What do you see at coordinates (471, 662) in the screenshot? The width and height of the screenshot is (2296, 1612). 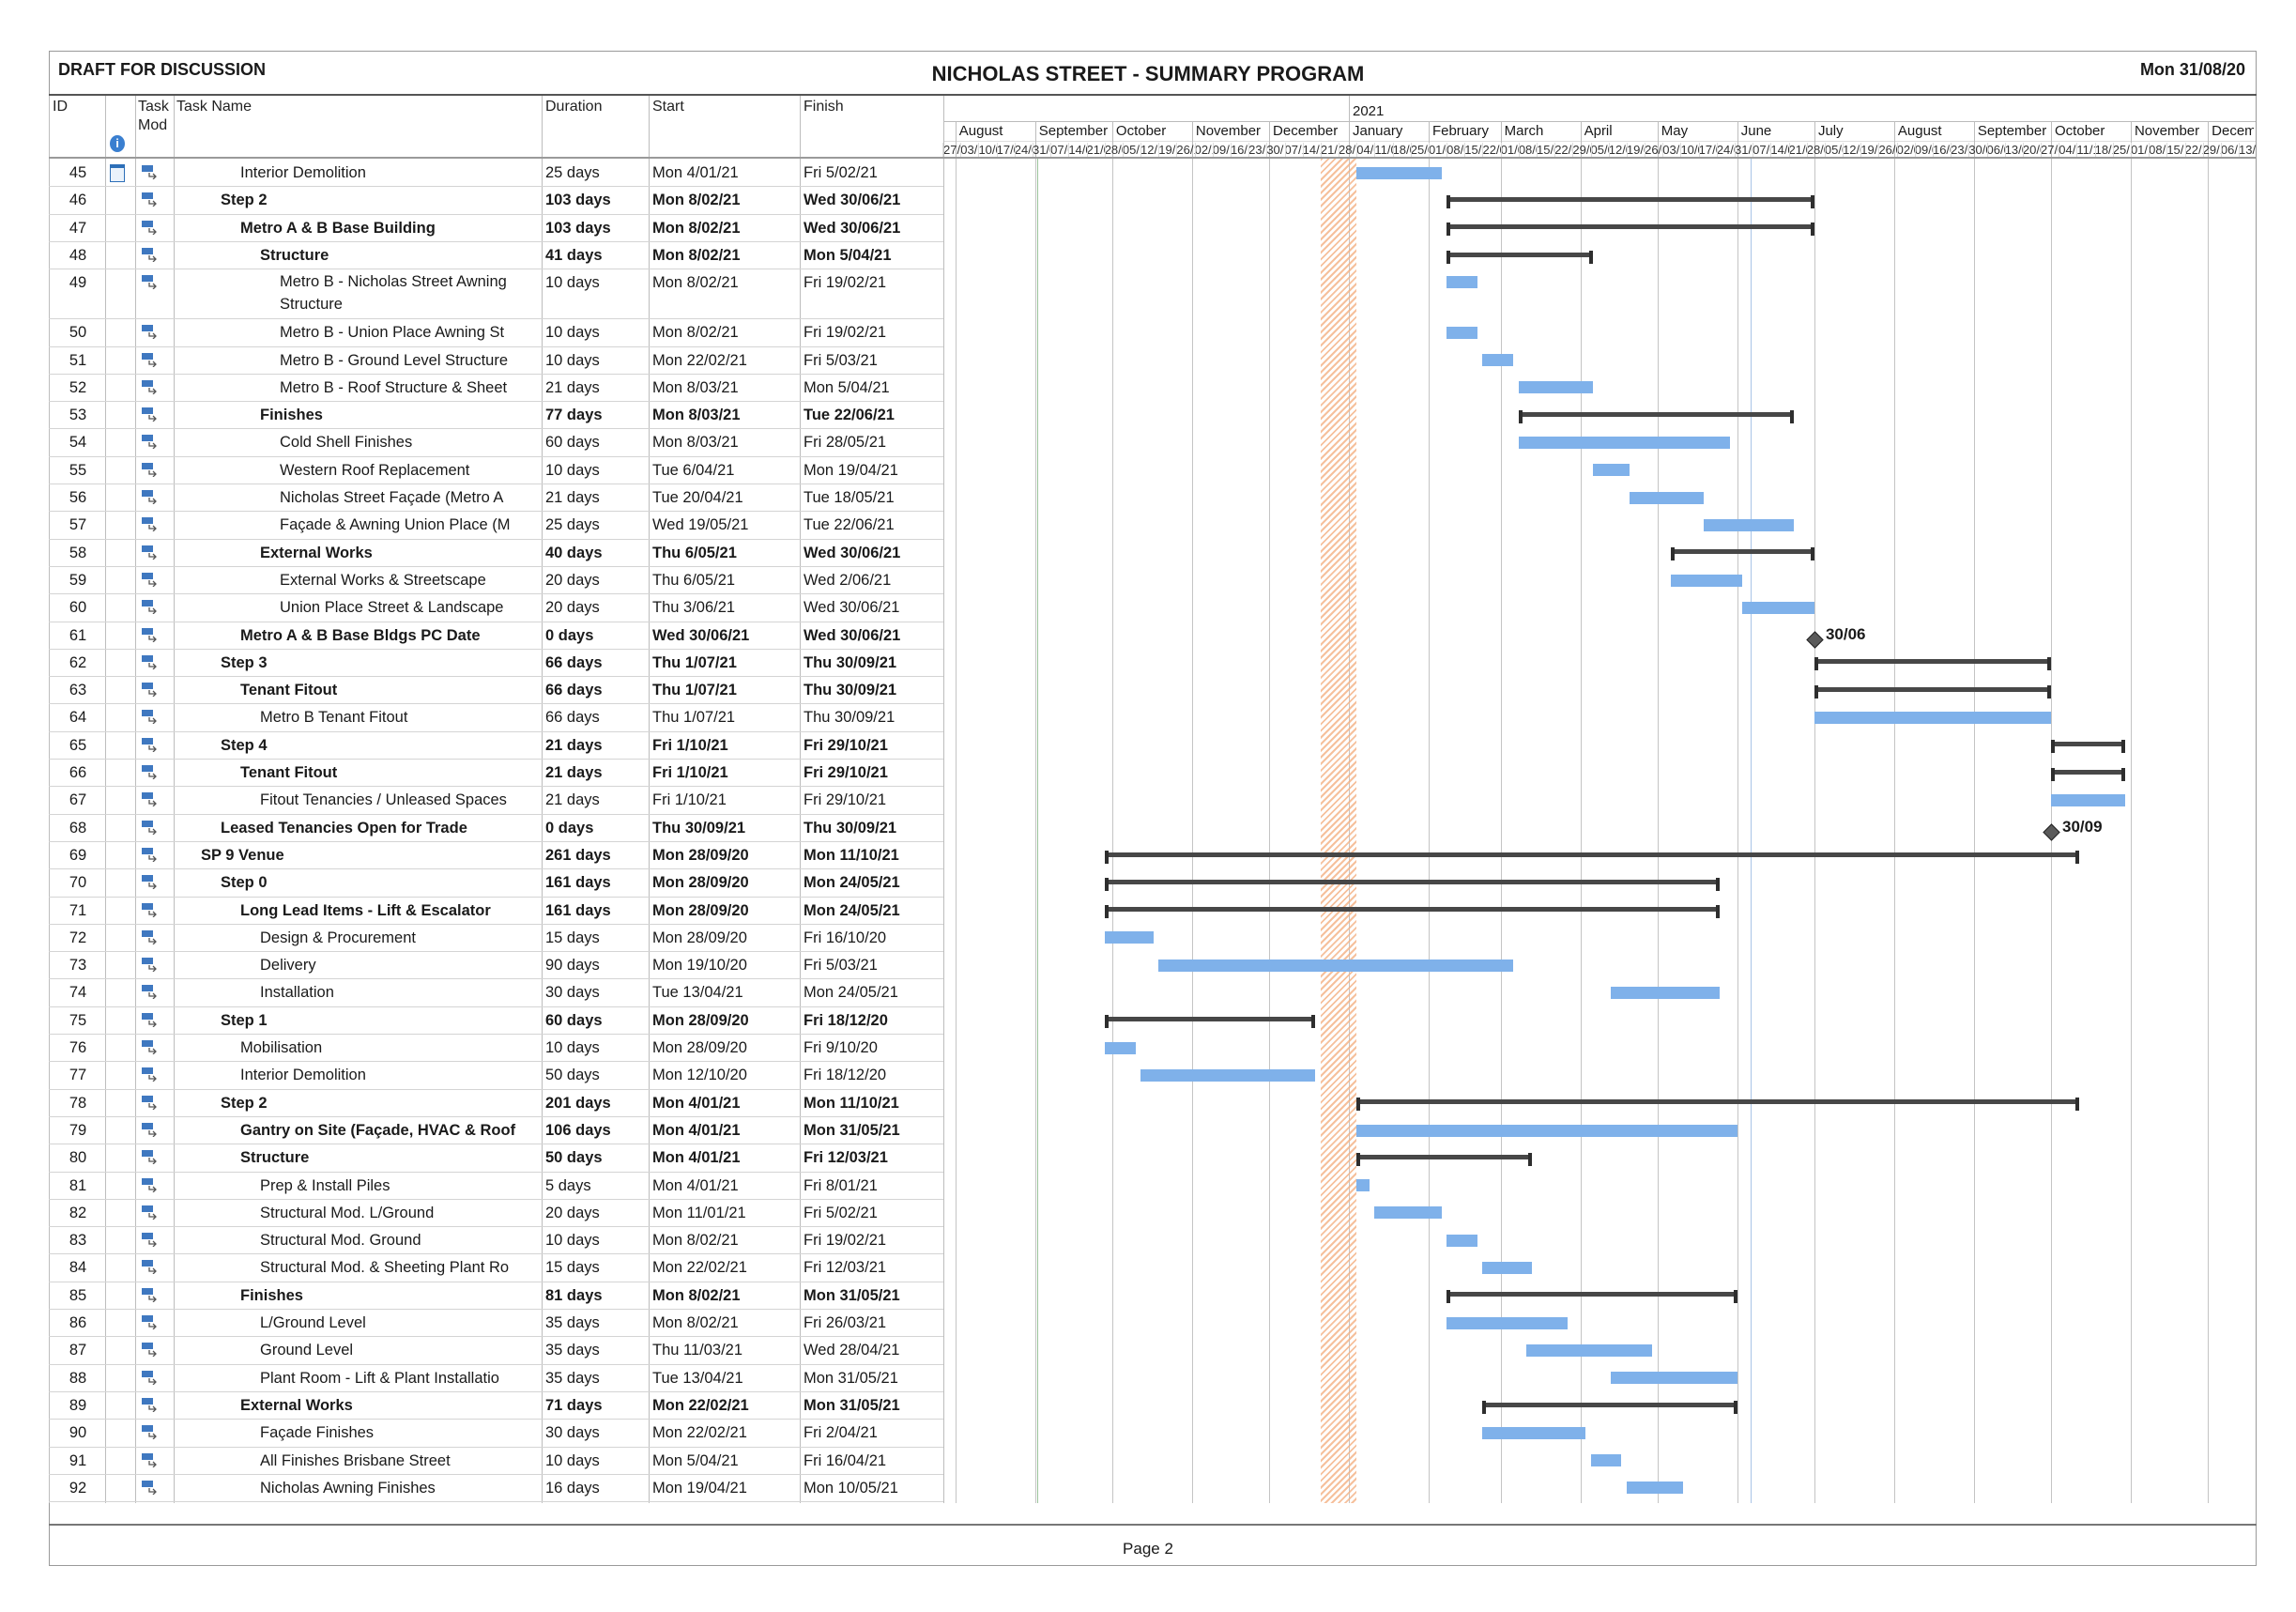 I see `table-row: 62 Step 3 66 days Thu 1/07/21 Thu 30/09/21` at bounding box center [471, 662].